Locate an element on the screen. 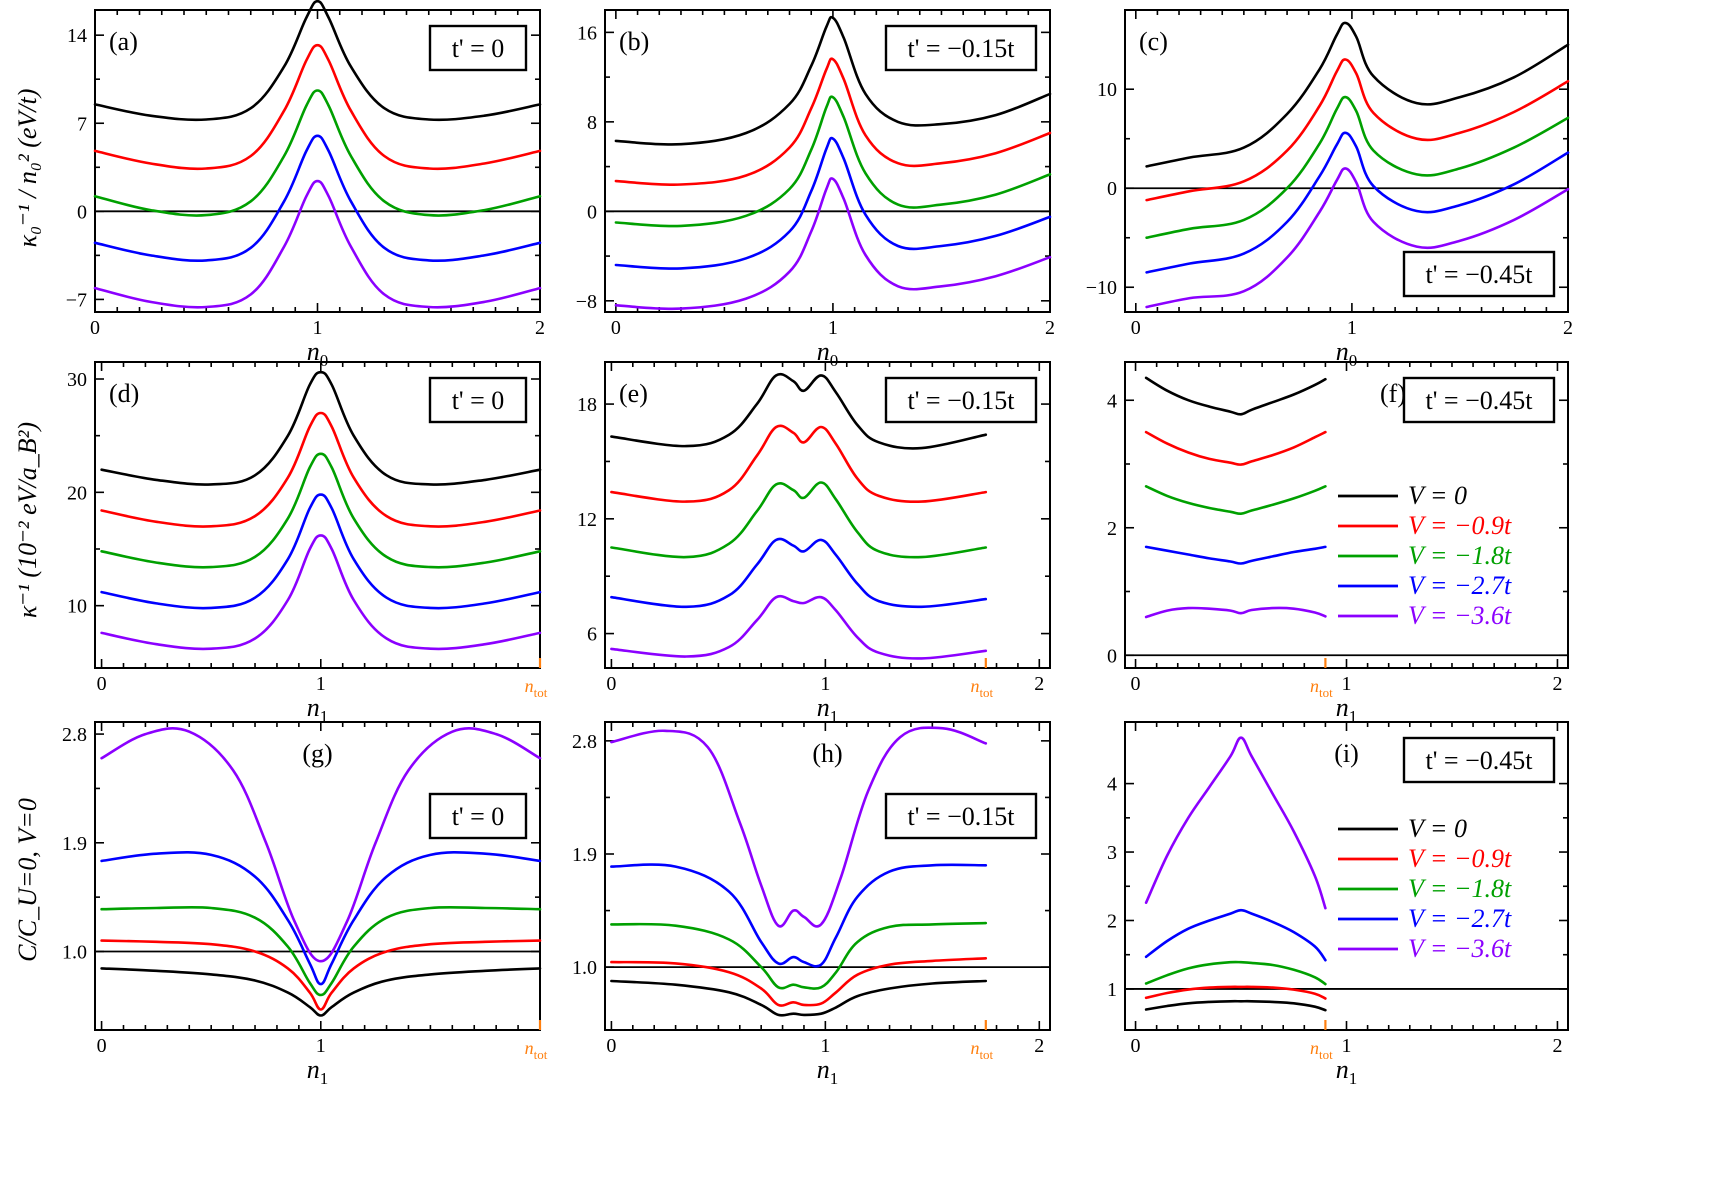  ylabel-row3: C/C_U=0, V=0 is located at coordinates (27, 880).